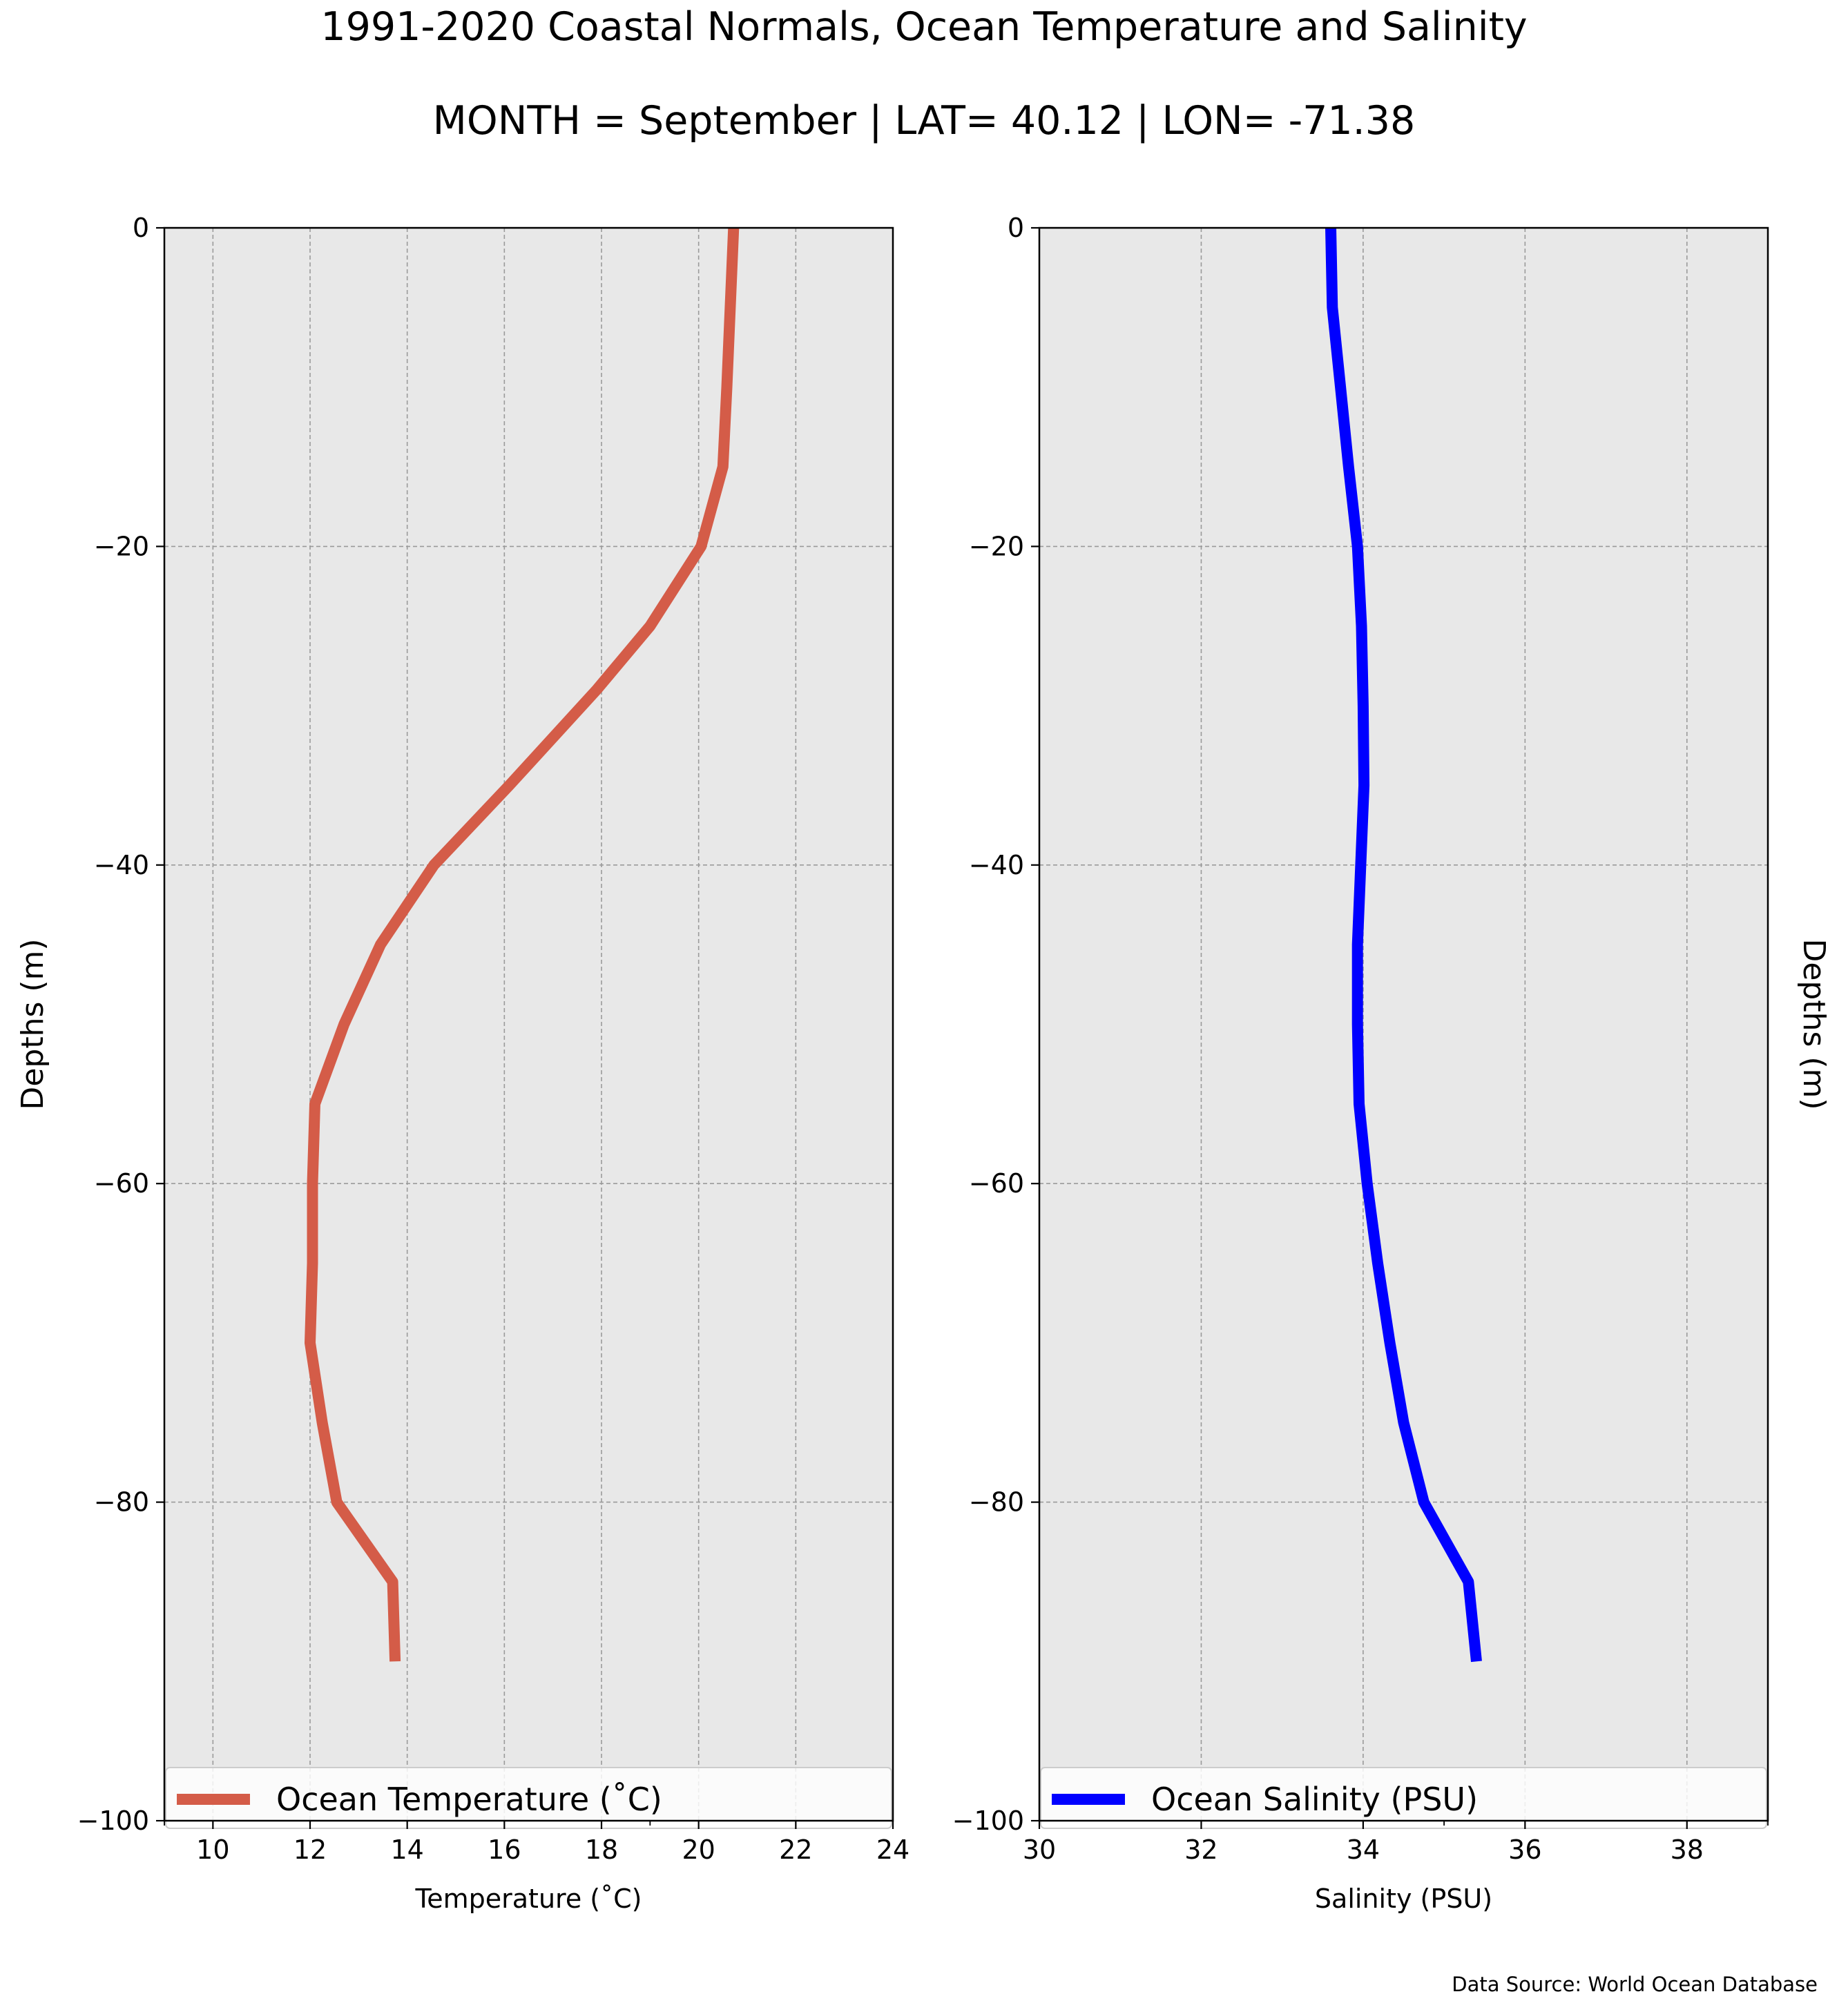 Image resolution: width=1848 pixels, height=2003 pixels. What do you see at coordinates (795, 1850) in the screenshot?
I see `x-tick-label: 22` at bounding box center [795, 1850].